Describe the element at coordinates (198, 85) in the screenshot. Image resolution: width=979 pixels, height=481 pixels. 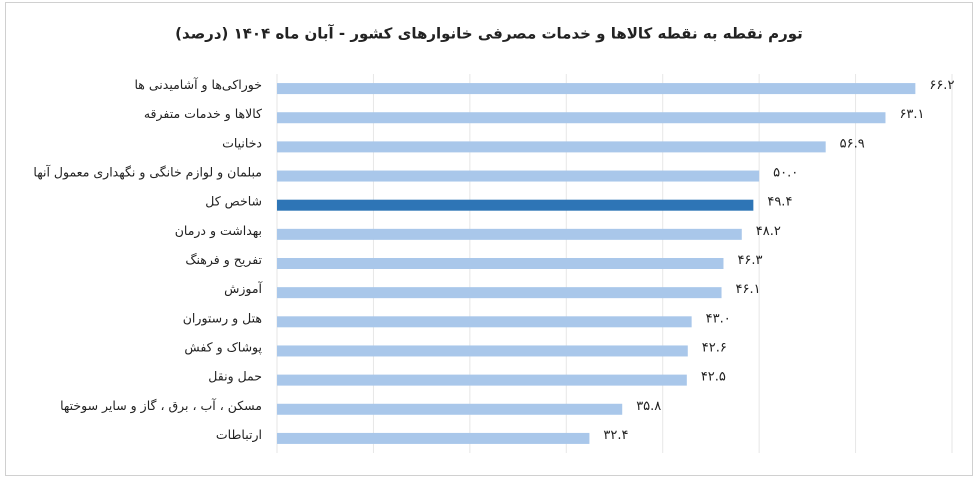
I see `category-label: خوراکی‌ها و آشامیدنی ها` at that location.